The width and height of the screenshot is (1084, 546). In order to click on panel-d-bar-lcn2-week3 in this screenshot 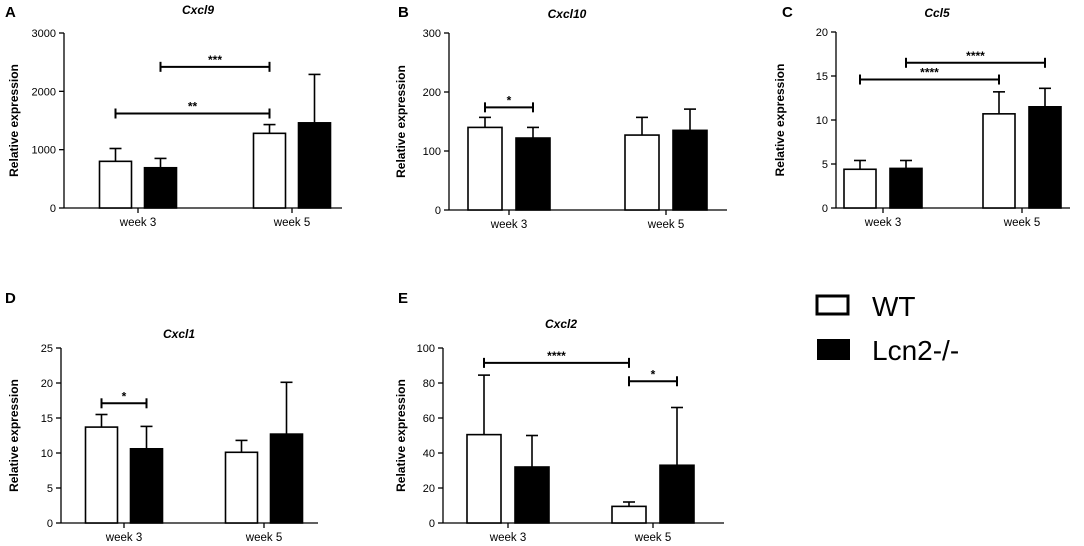, I will do `click(146, 485)`.